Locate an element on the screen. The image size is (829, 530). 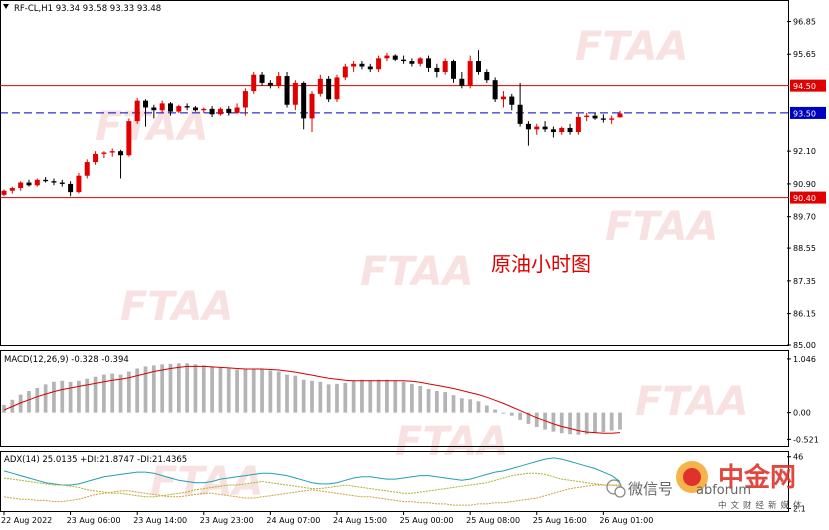
time-axis-label: 25 Aug 08:00 is located at coordinates (493, 520).